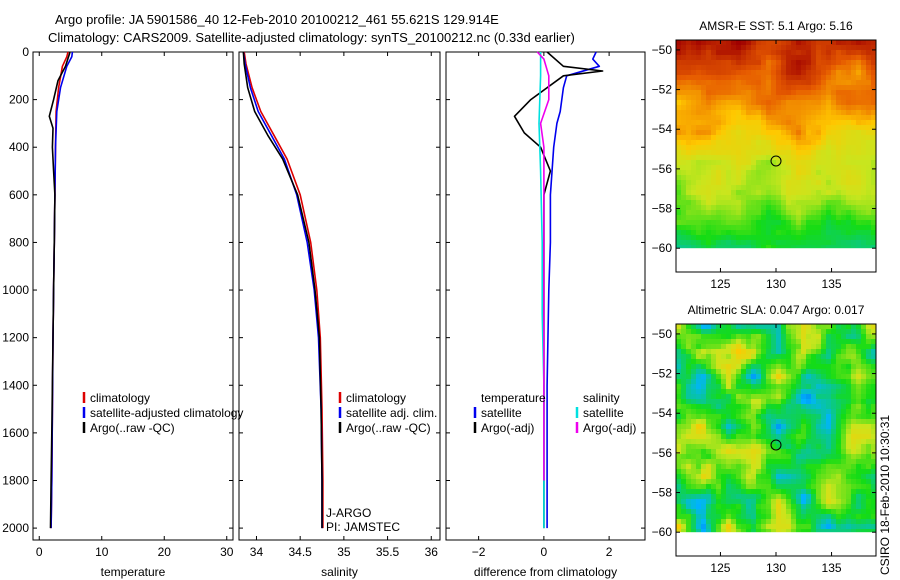 This screenshot has height=580, width=900. Describe the element at coordinates (15, 433) in the screenshot. I see `y-tick-label: 1600` at that location.